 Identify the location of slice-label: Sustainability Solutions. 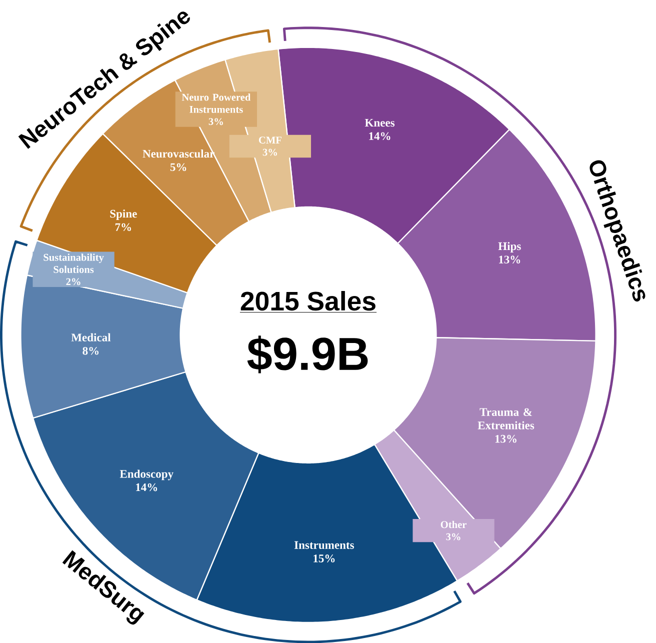
(74, 263).